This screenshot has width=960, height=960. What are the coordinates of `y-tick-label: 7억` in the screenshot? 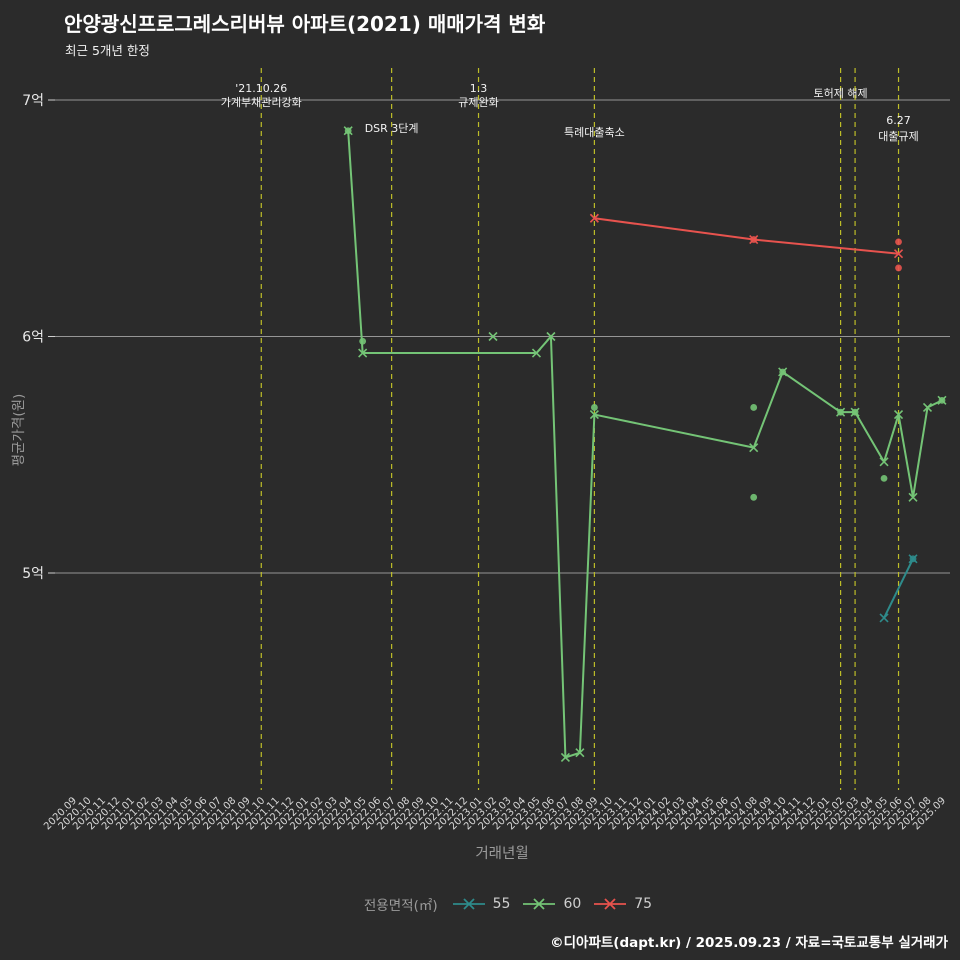 It's located at (33, 101).